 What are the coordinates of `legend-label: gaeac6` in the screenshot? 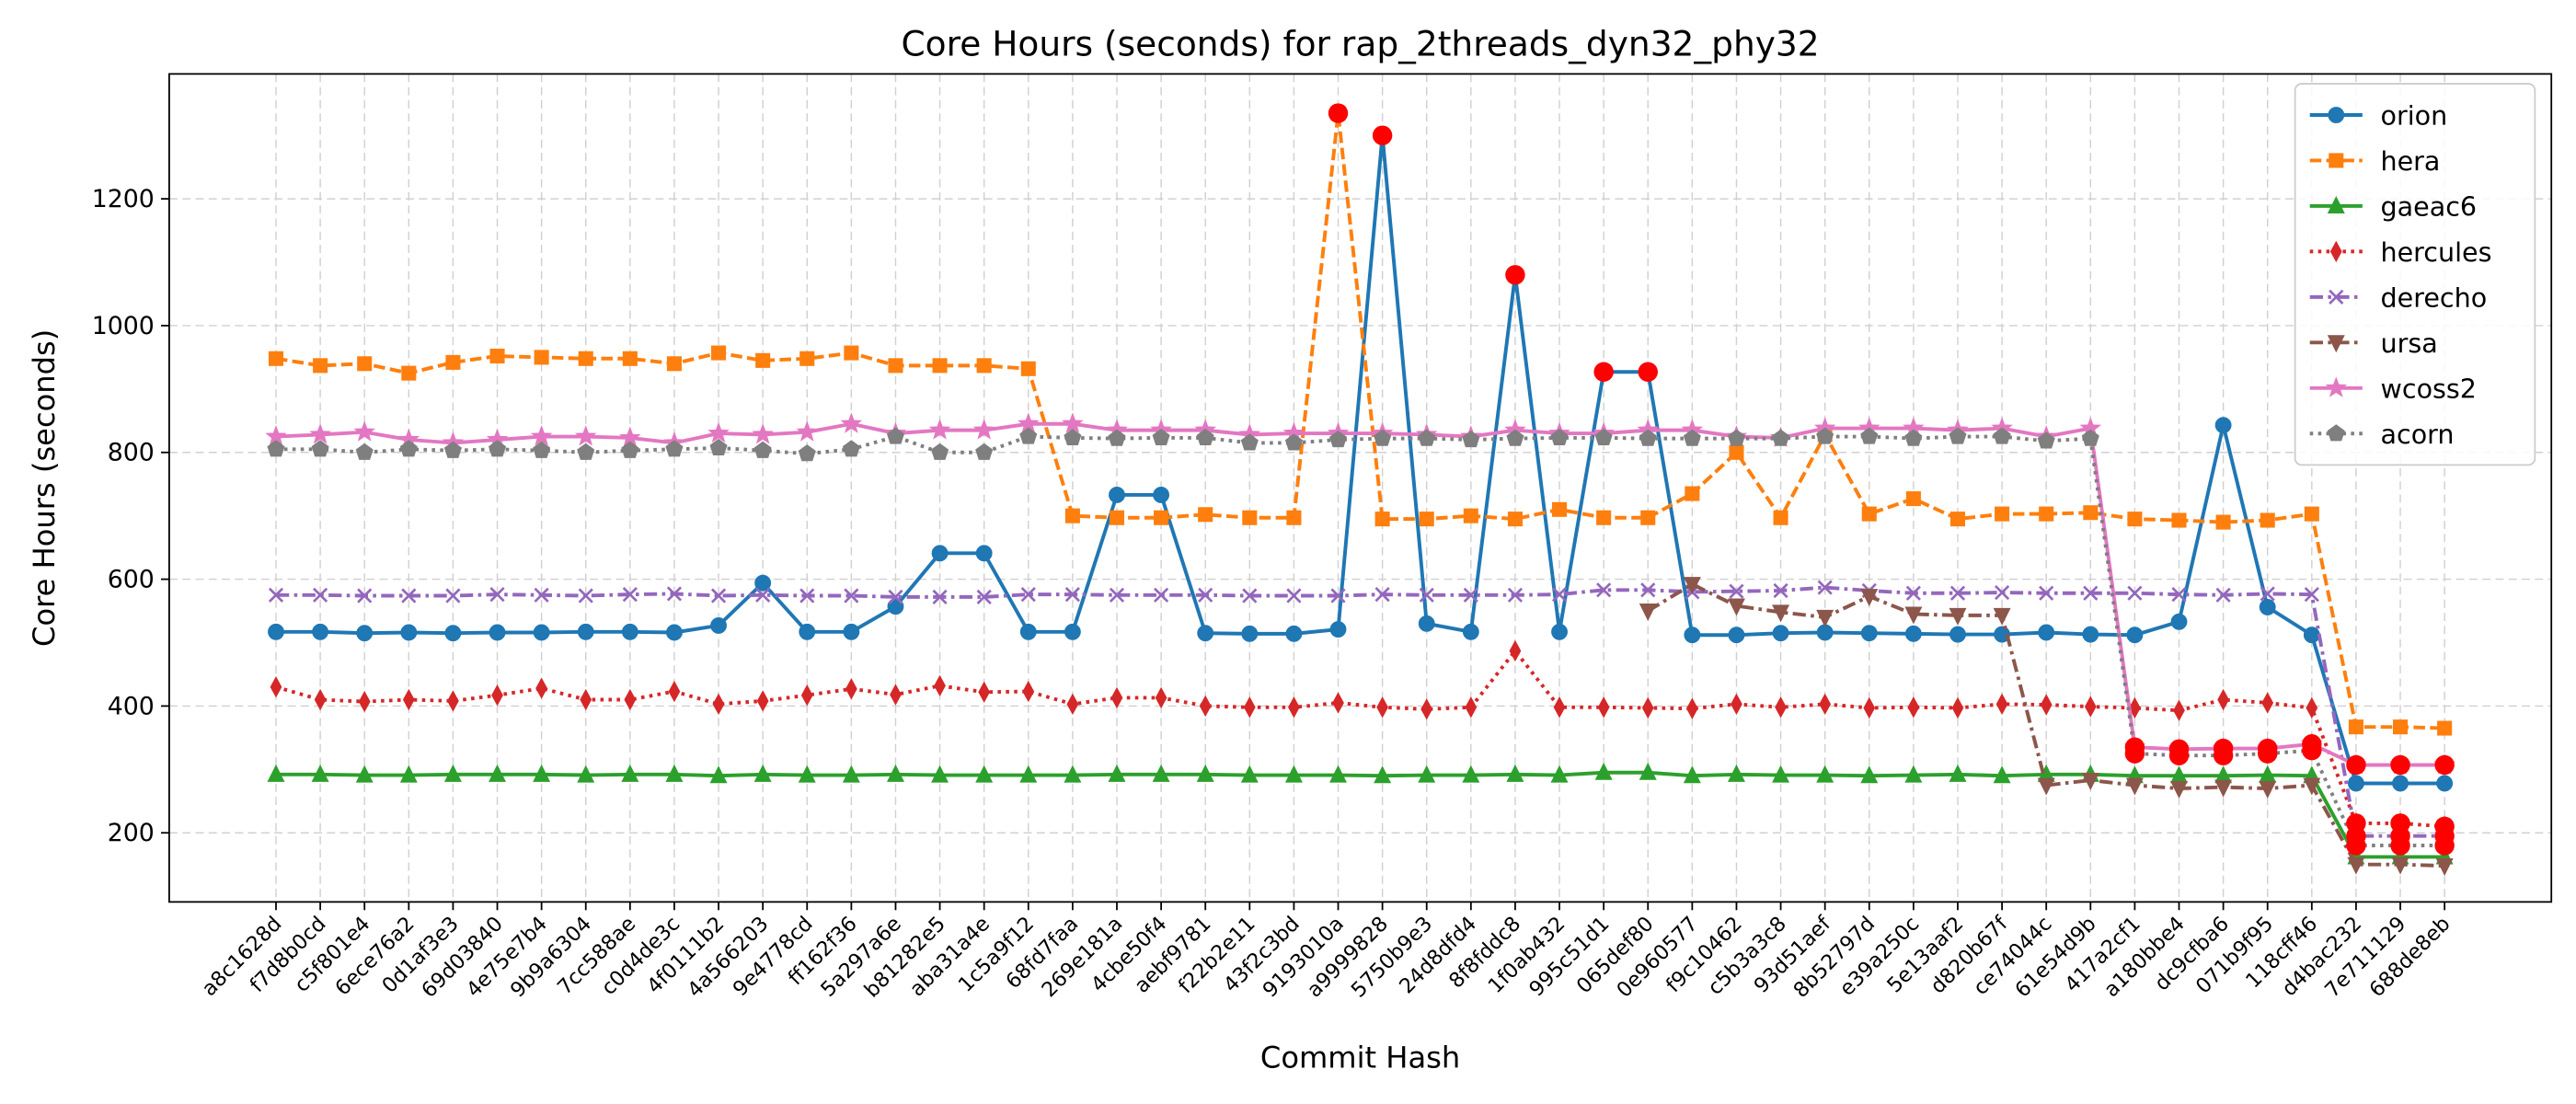 It's located at (2429, 207).